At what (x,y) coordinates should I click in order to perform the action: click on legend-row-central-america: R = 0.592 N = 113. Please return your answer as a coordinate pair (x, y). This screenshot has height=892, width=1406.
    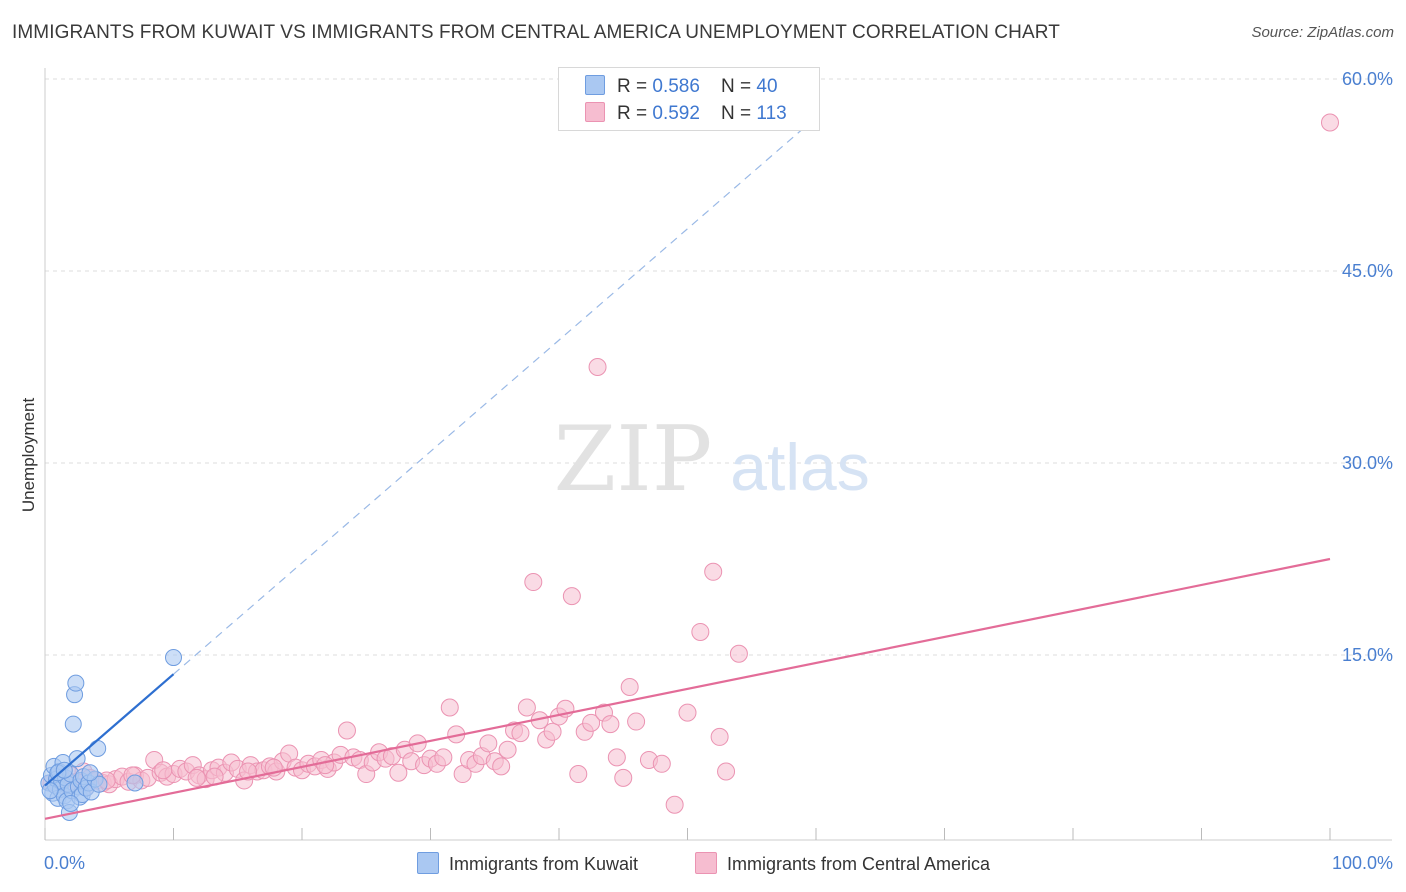
    Looking at the image, I should click on (686, 115).